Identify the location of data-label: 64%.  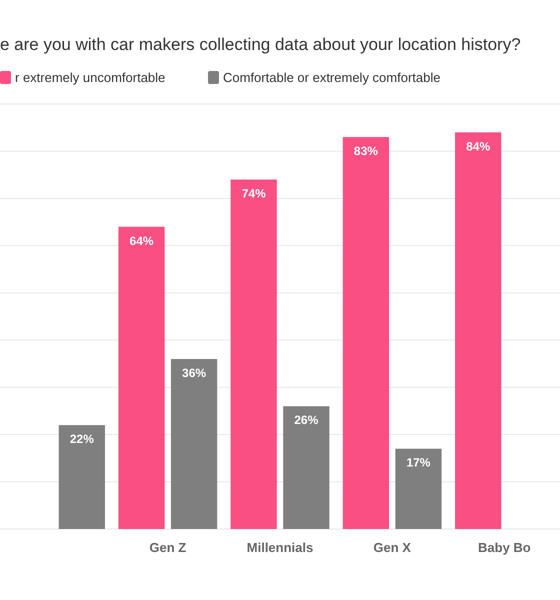
(142, 241).